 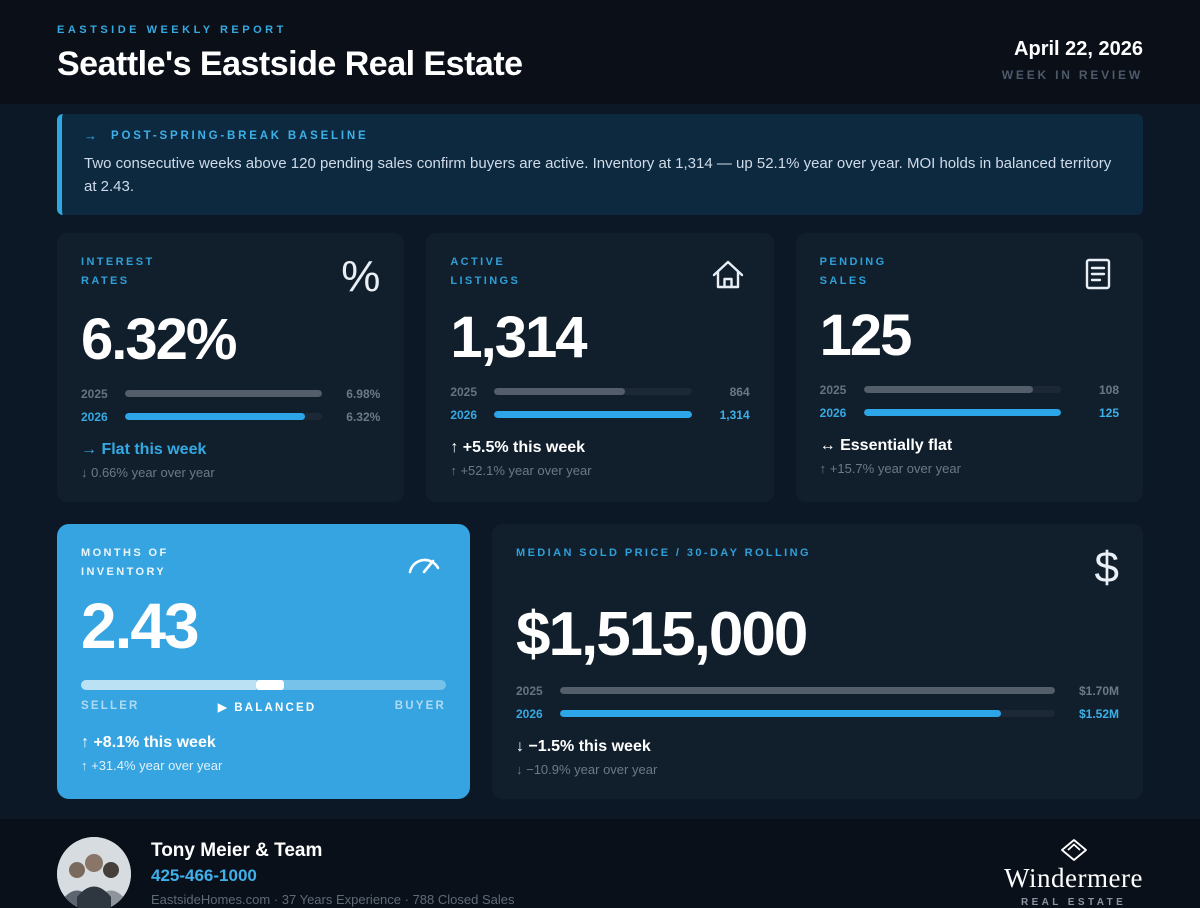 What do you see at coordinates (204, 875) in the screenshot?
I see `agent-phone: 425-466-1000` at bounding box center [204, 875].